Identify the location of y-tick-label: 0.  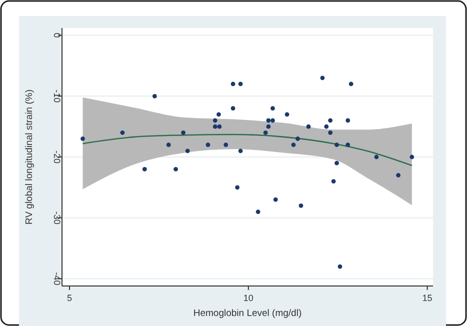
(57, 35).